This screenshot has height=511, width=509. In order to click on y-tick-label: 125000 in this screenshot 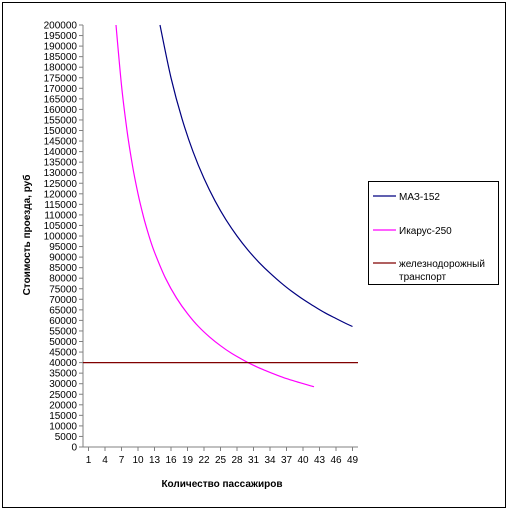, I will do `click(61, 184)`.